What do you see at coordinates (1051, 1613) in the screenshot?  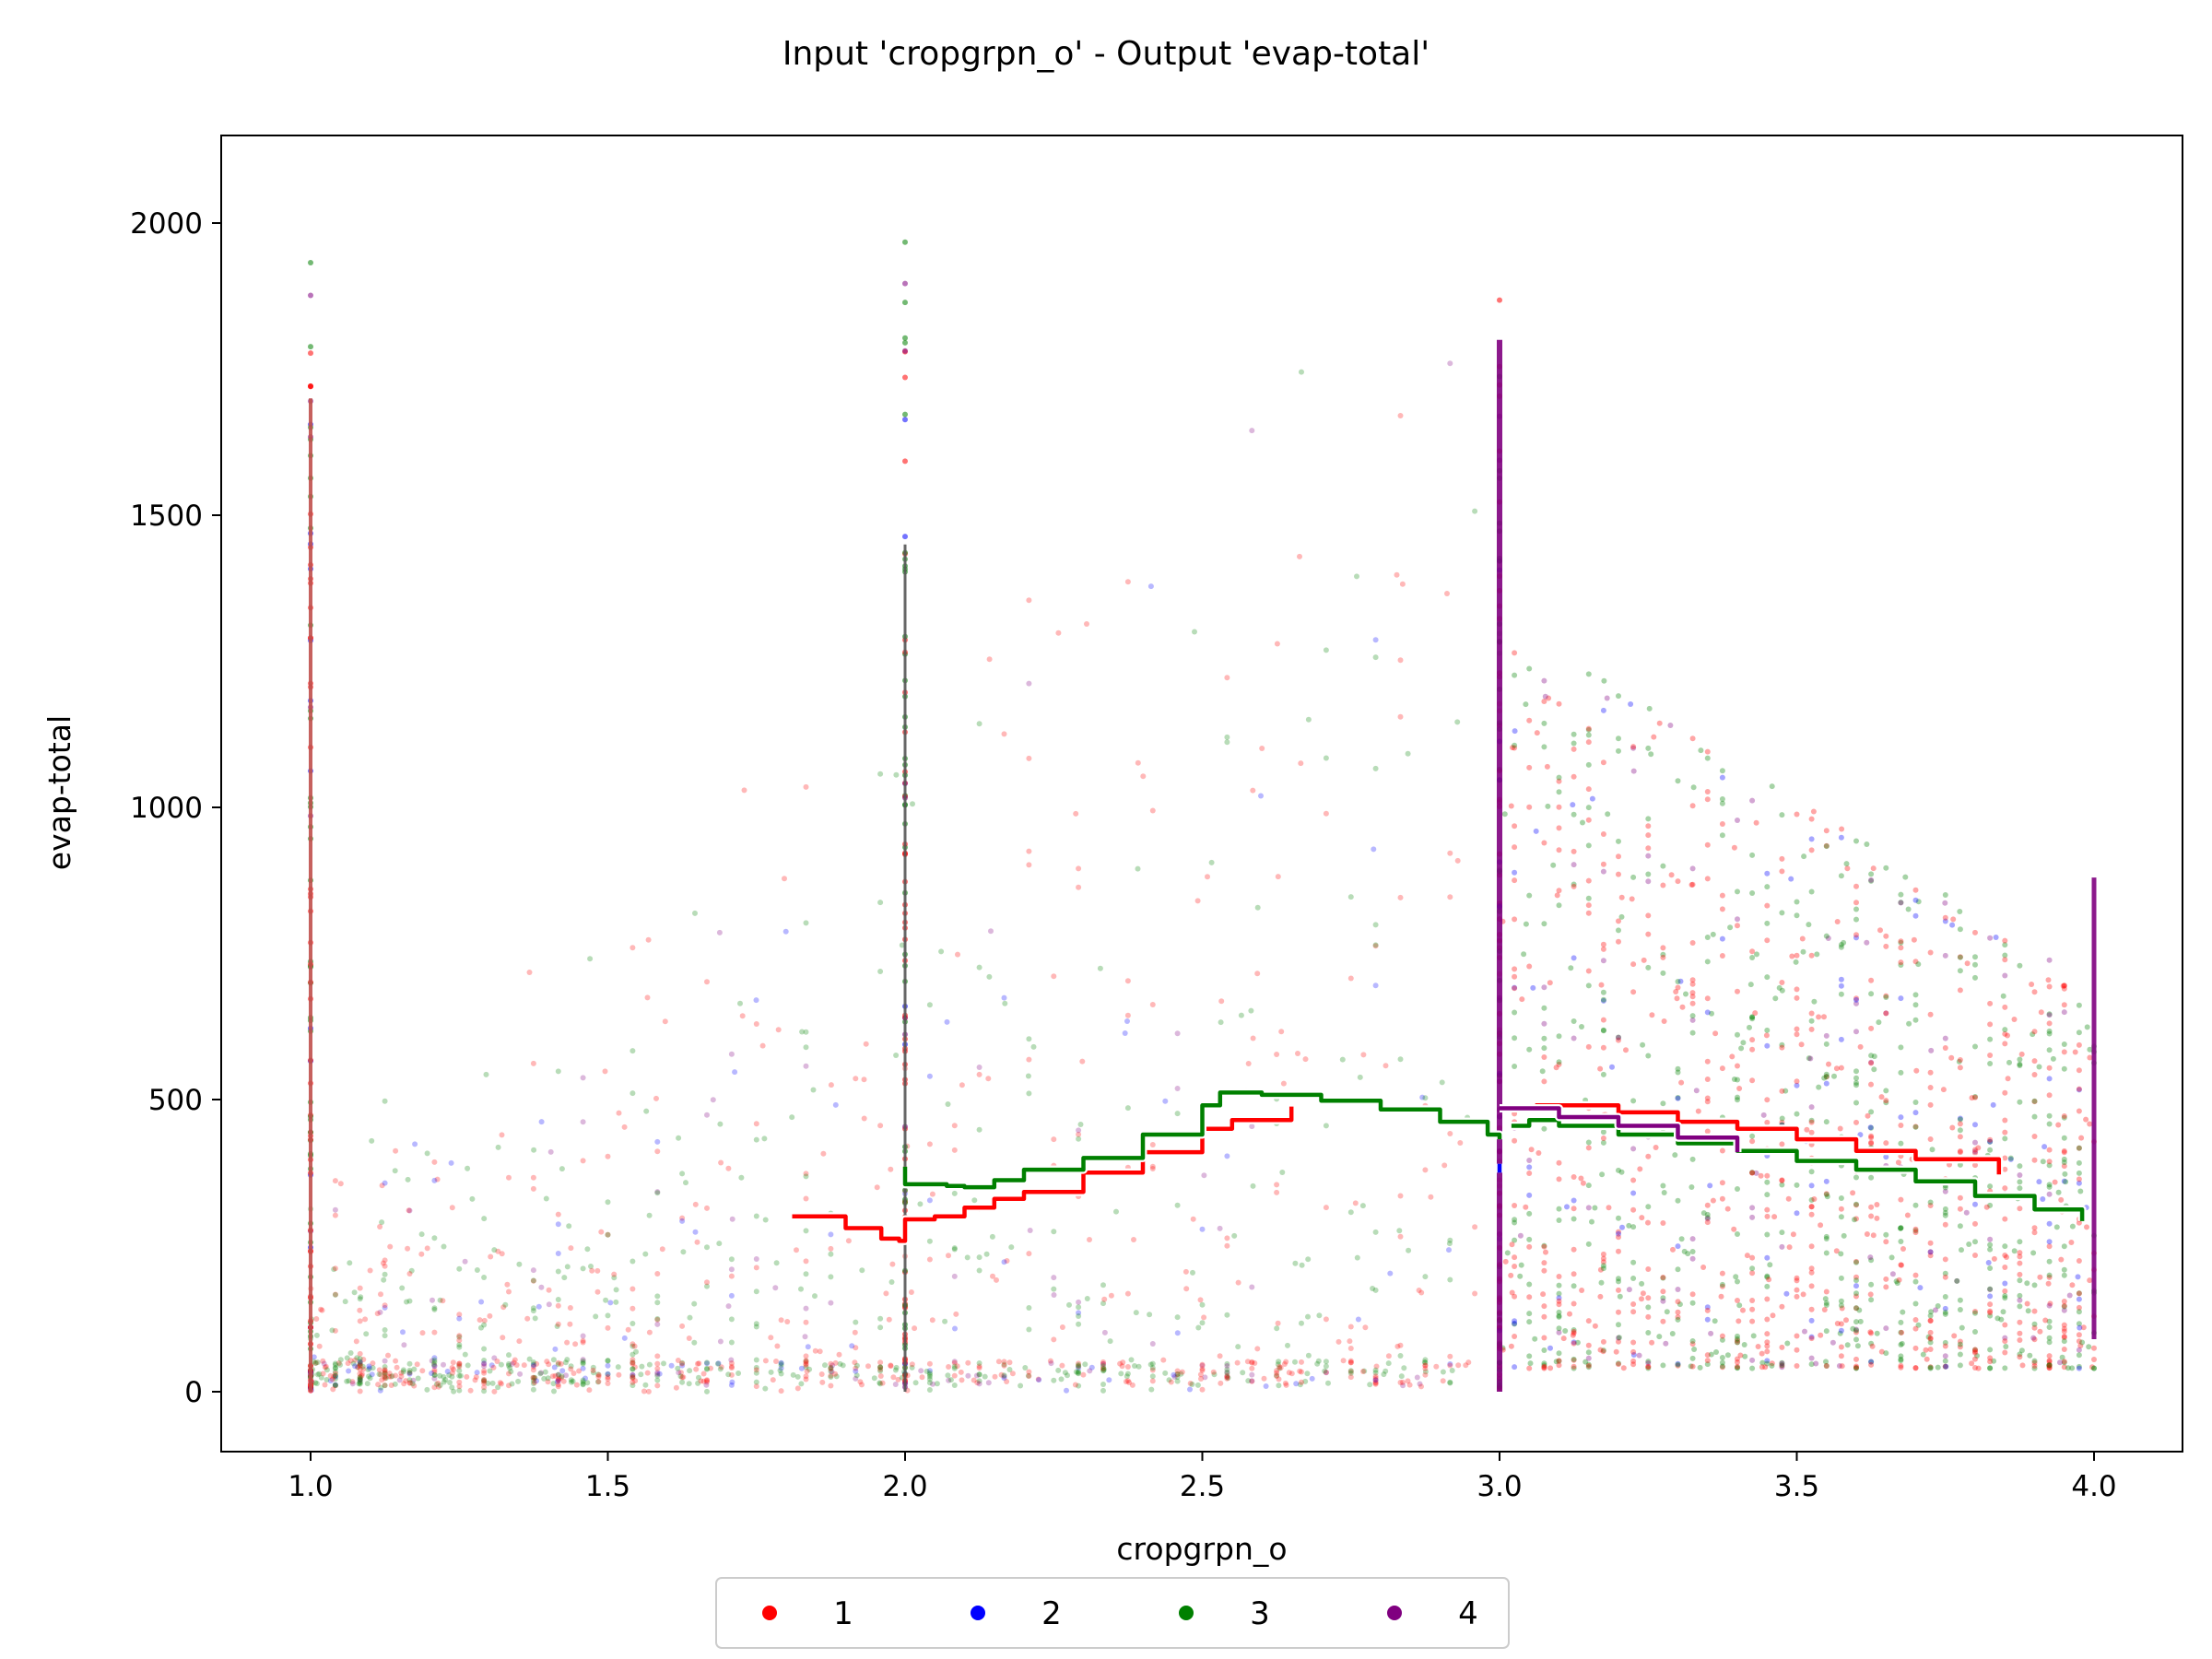 I see `legend-label-2: 2` at bounding box center [1051, 1613].